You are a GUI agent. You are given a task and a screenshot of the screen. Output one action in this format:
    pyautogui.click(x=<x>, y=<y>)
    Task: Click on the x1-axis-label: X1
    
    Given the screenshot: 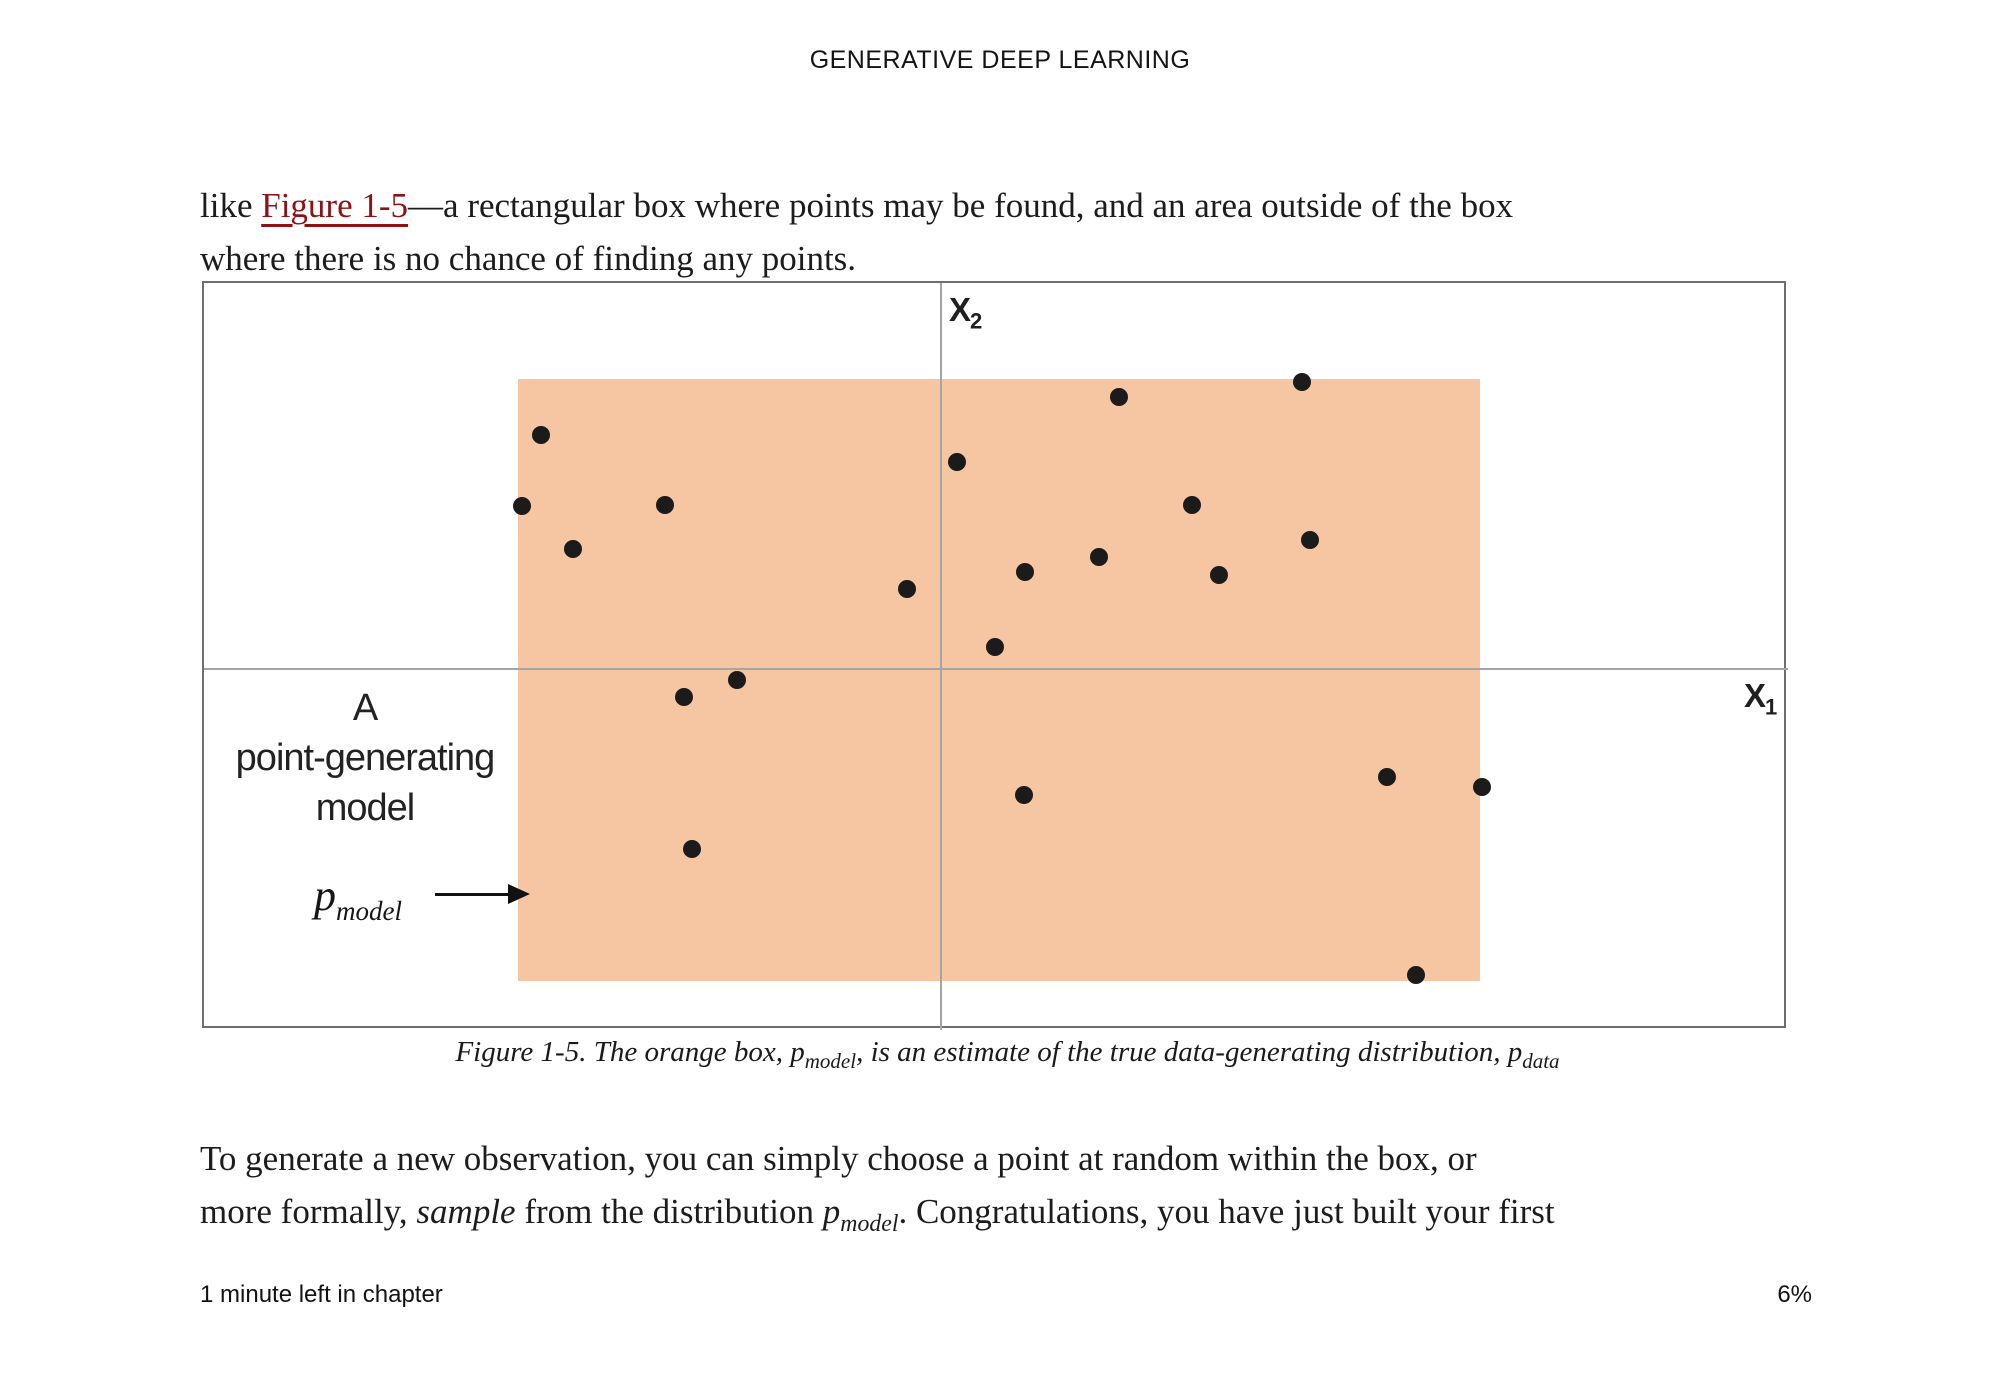 What is the action you would take?
    pyautogui.click(x=1760, y=698)
    